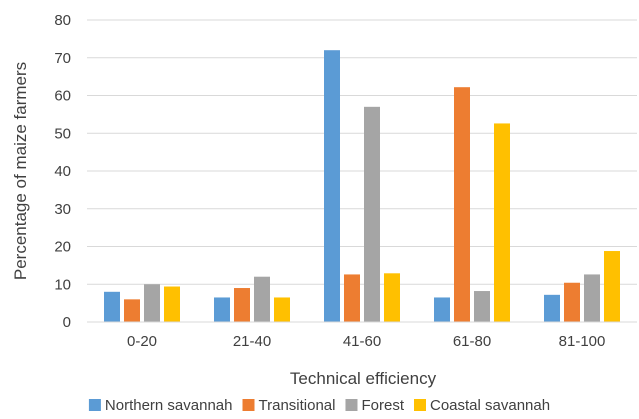 Image resolution: width=639 pixels, height=419 pixels. I want to click on legend-item: Northern savannah, so click(160, 405).